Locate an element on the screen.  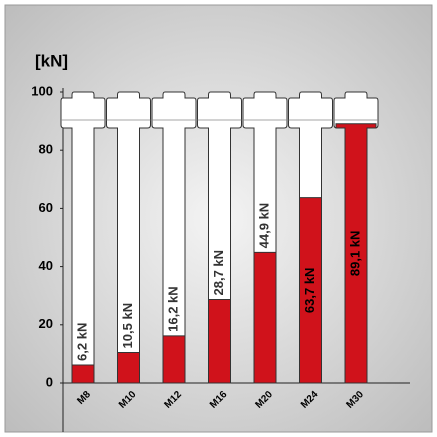
value-label: 63,7 kN is located at coordinates (309, 291).